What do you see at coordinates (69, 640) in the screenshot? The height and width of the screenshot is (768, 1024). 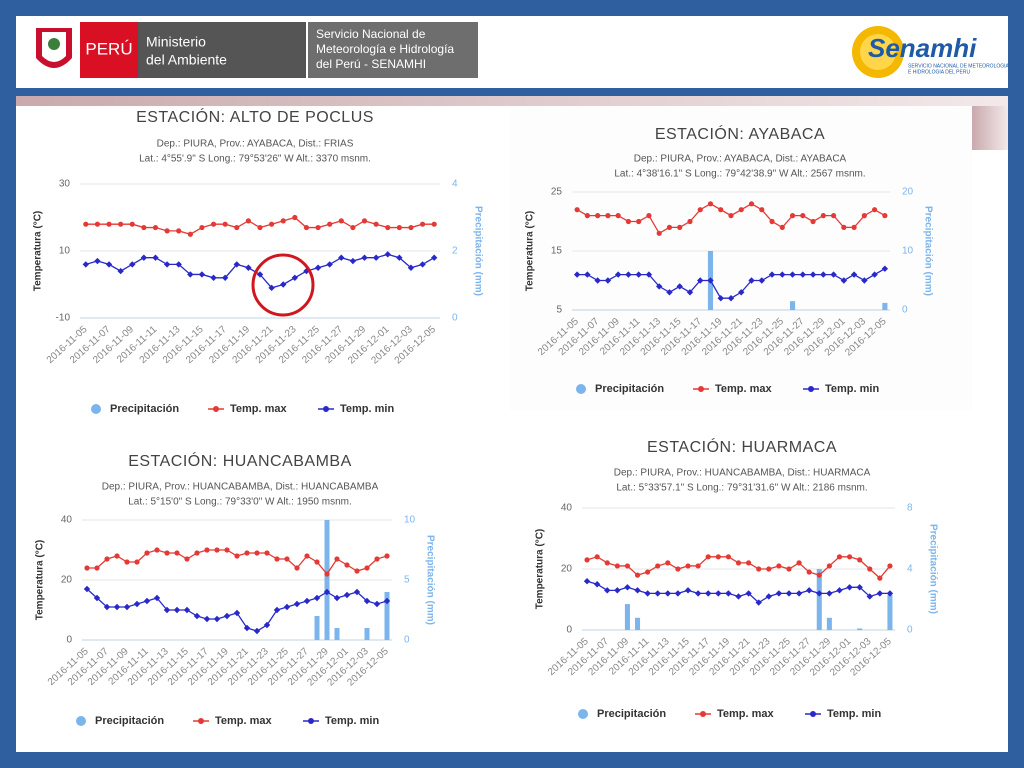 I see `y-tick-label: 0` at bounding box center [69, 640].